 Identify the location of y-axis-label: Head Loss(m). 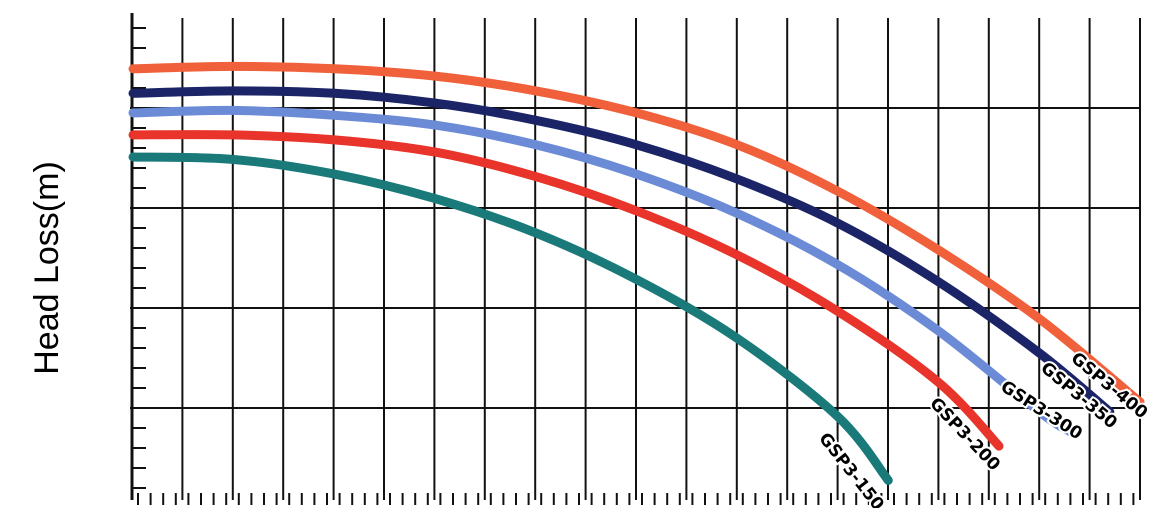
(47, 268).